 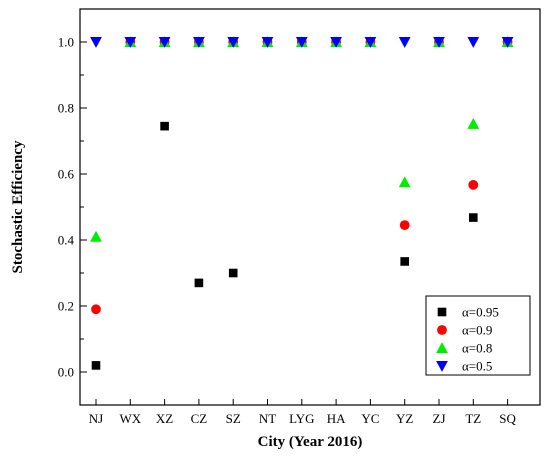 What do you see at coordinates (507, 418) in the screenshot?
I see `x-tick-label: SQ` at bounding box center [507, 418].